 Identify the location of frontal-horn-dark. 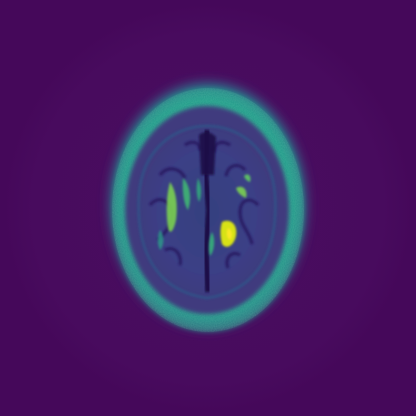
(207, 153).